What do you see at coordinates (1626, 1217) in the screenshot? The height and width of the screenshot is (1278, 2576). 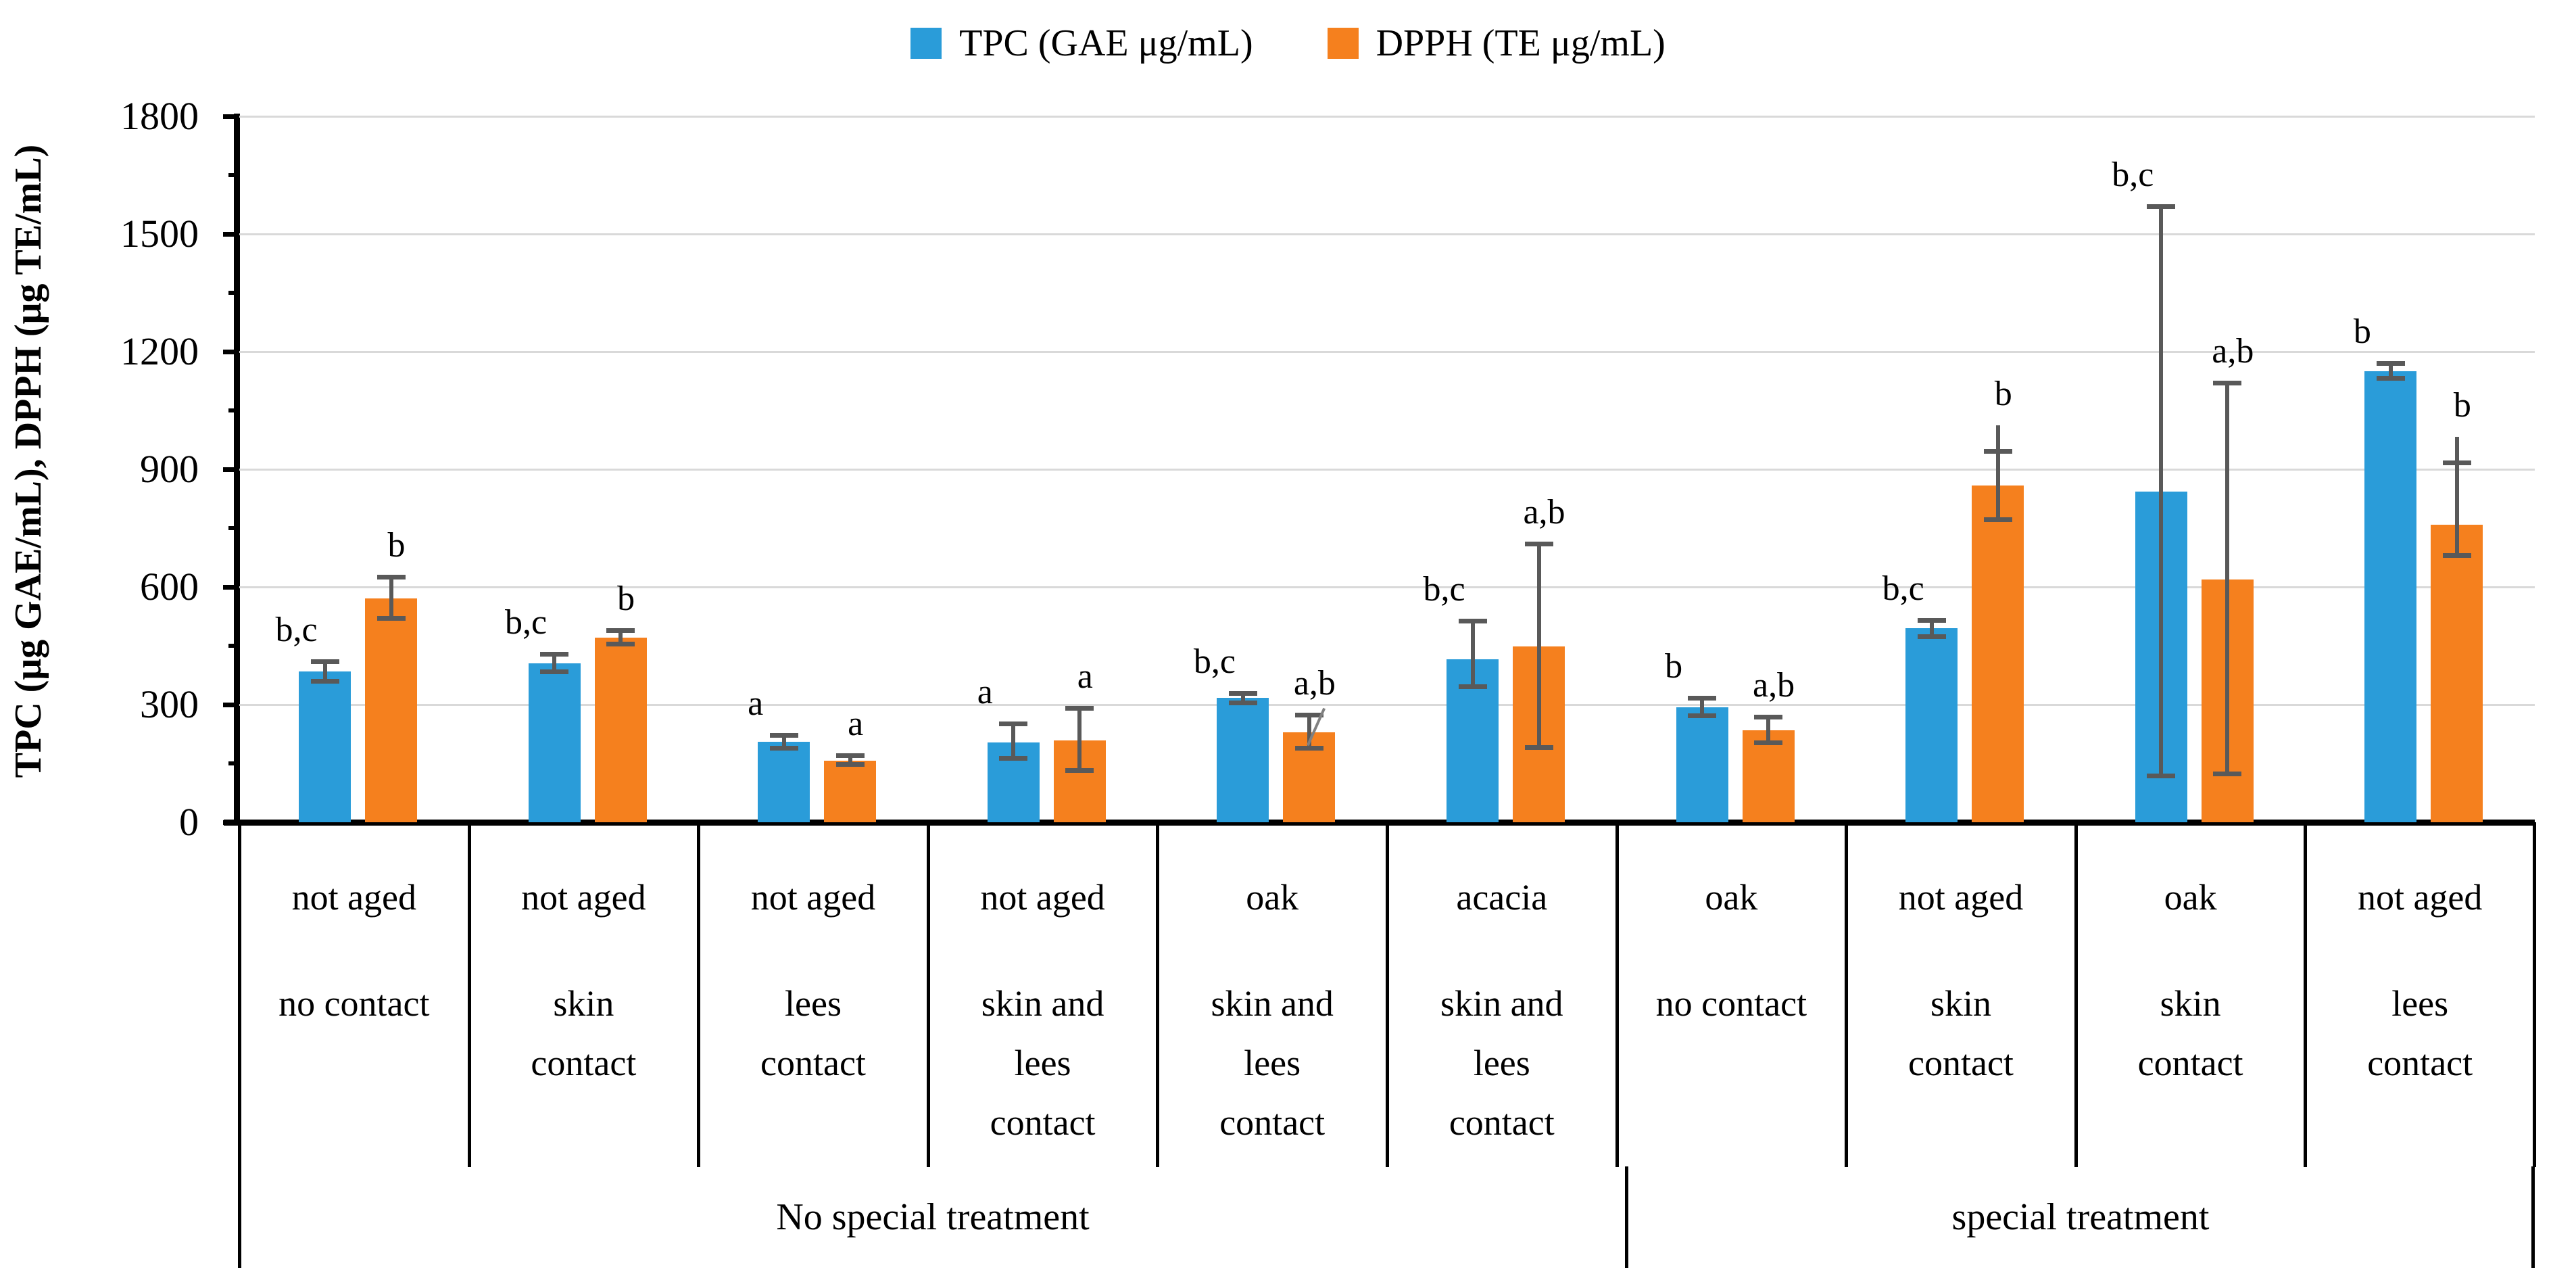 I see `treatment-divider-middle` at bounding box center [1626, 1217].